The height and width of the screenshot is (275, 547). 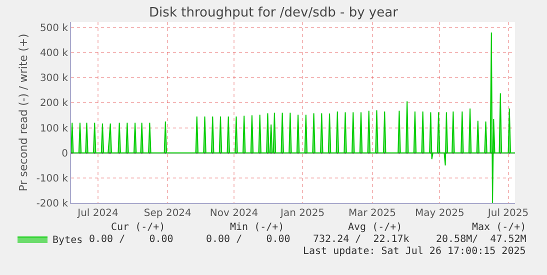 What do you see at coordinates (361, 239) in the screenshot?
I see `text: 732.24 / 22.17k` at bounding box center [361, 239].